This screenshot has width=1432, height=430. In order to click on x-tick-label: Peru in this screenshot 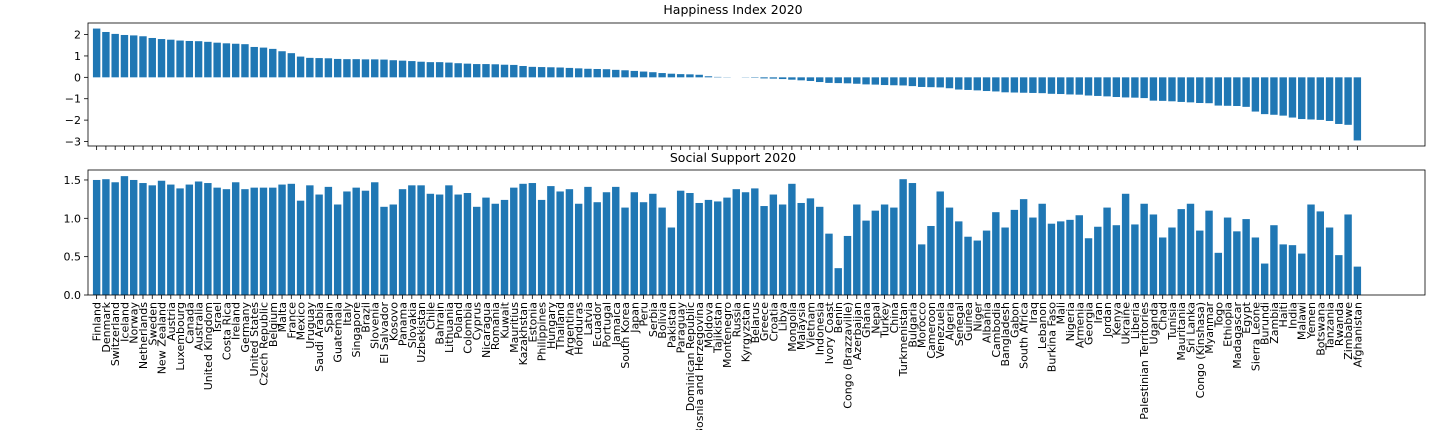, I will do `click(644, 314)`.